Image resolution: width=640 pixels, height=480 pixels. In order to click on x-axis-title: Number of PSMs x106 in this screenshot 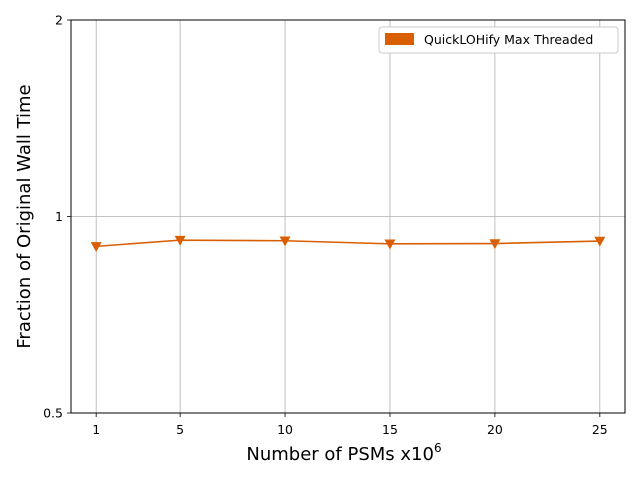, I will do `click(343, 453)`.